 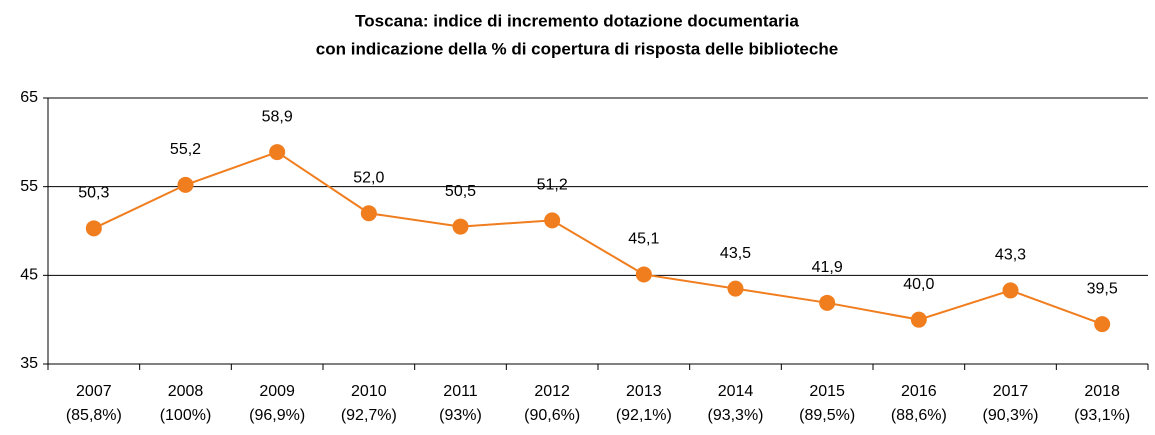 I want to click on data-label: 43,3, so click(x=1010, y=255).